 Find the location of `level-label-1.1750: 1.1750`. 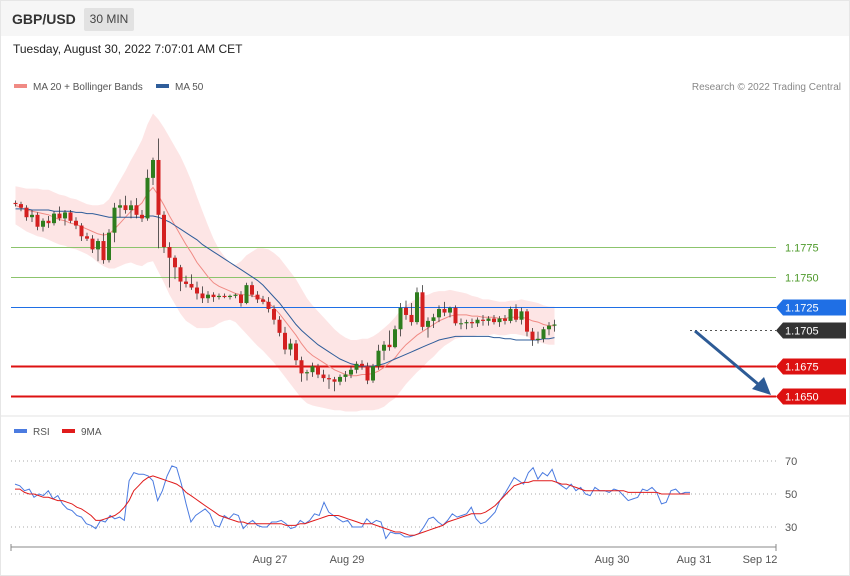

level-label-1.1750: 1.1750 is located at coordinates (802, 279).